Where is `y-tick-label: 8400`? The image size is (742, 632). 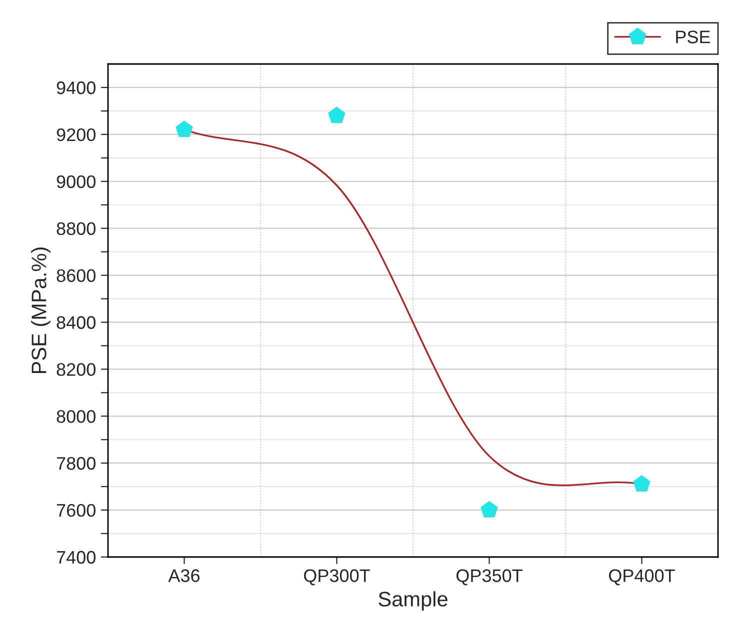
y-tick-label: 8400 is located at coordinates (76, 322).